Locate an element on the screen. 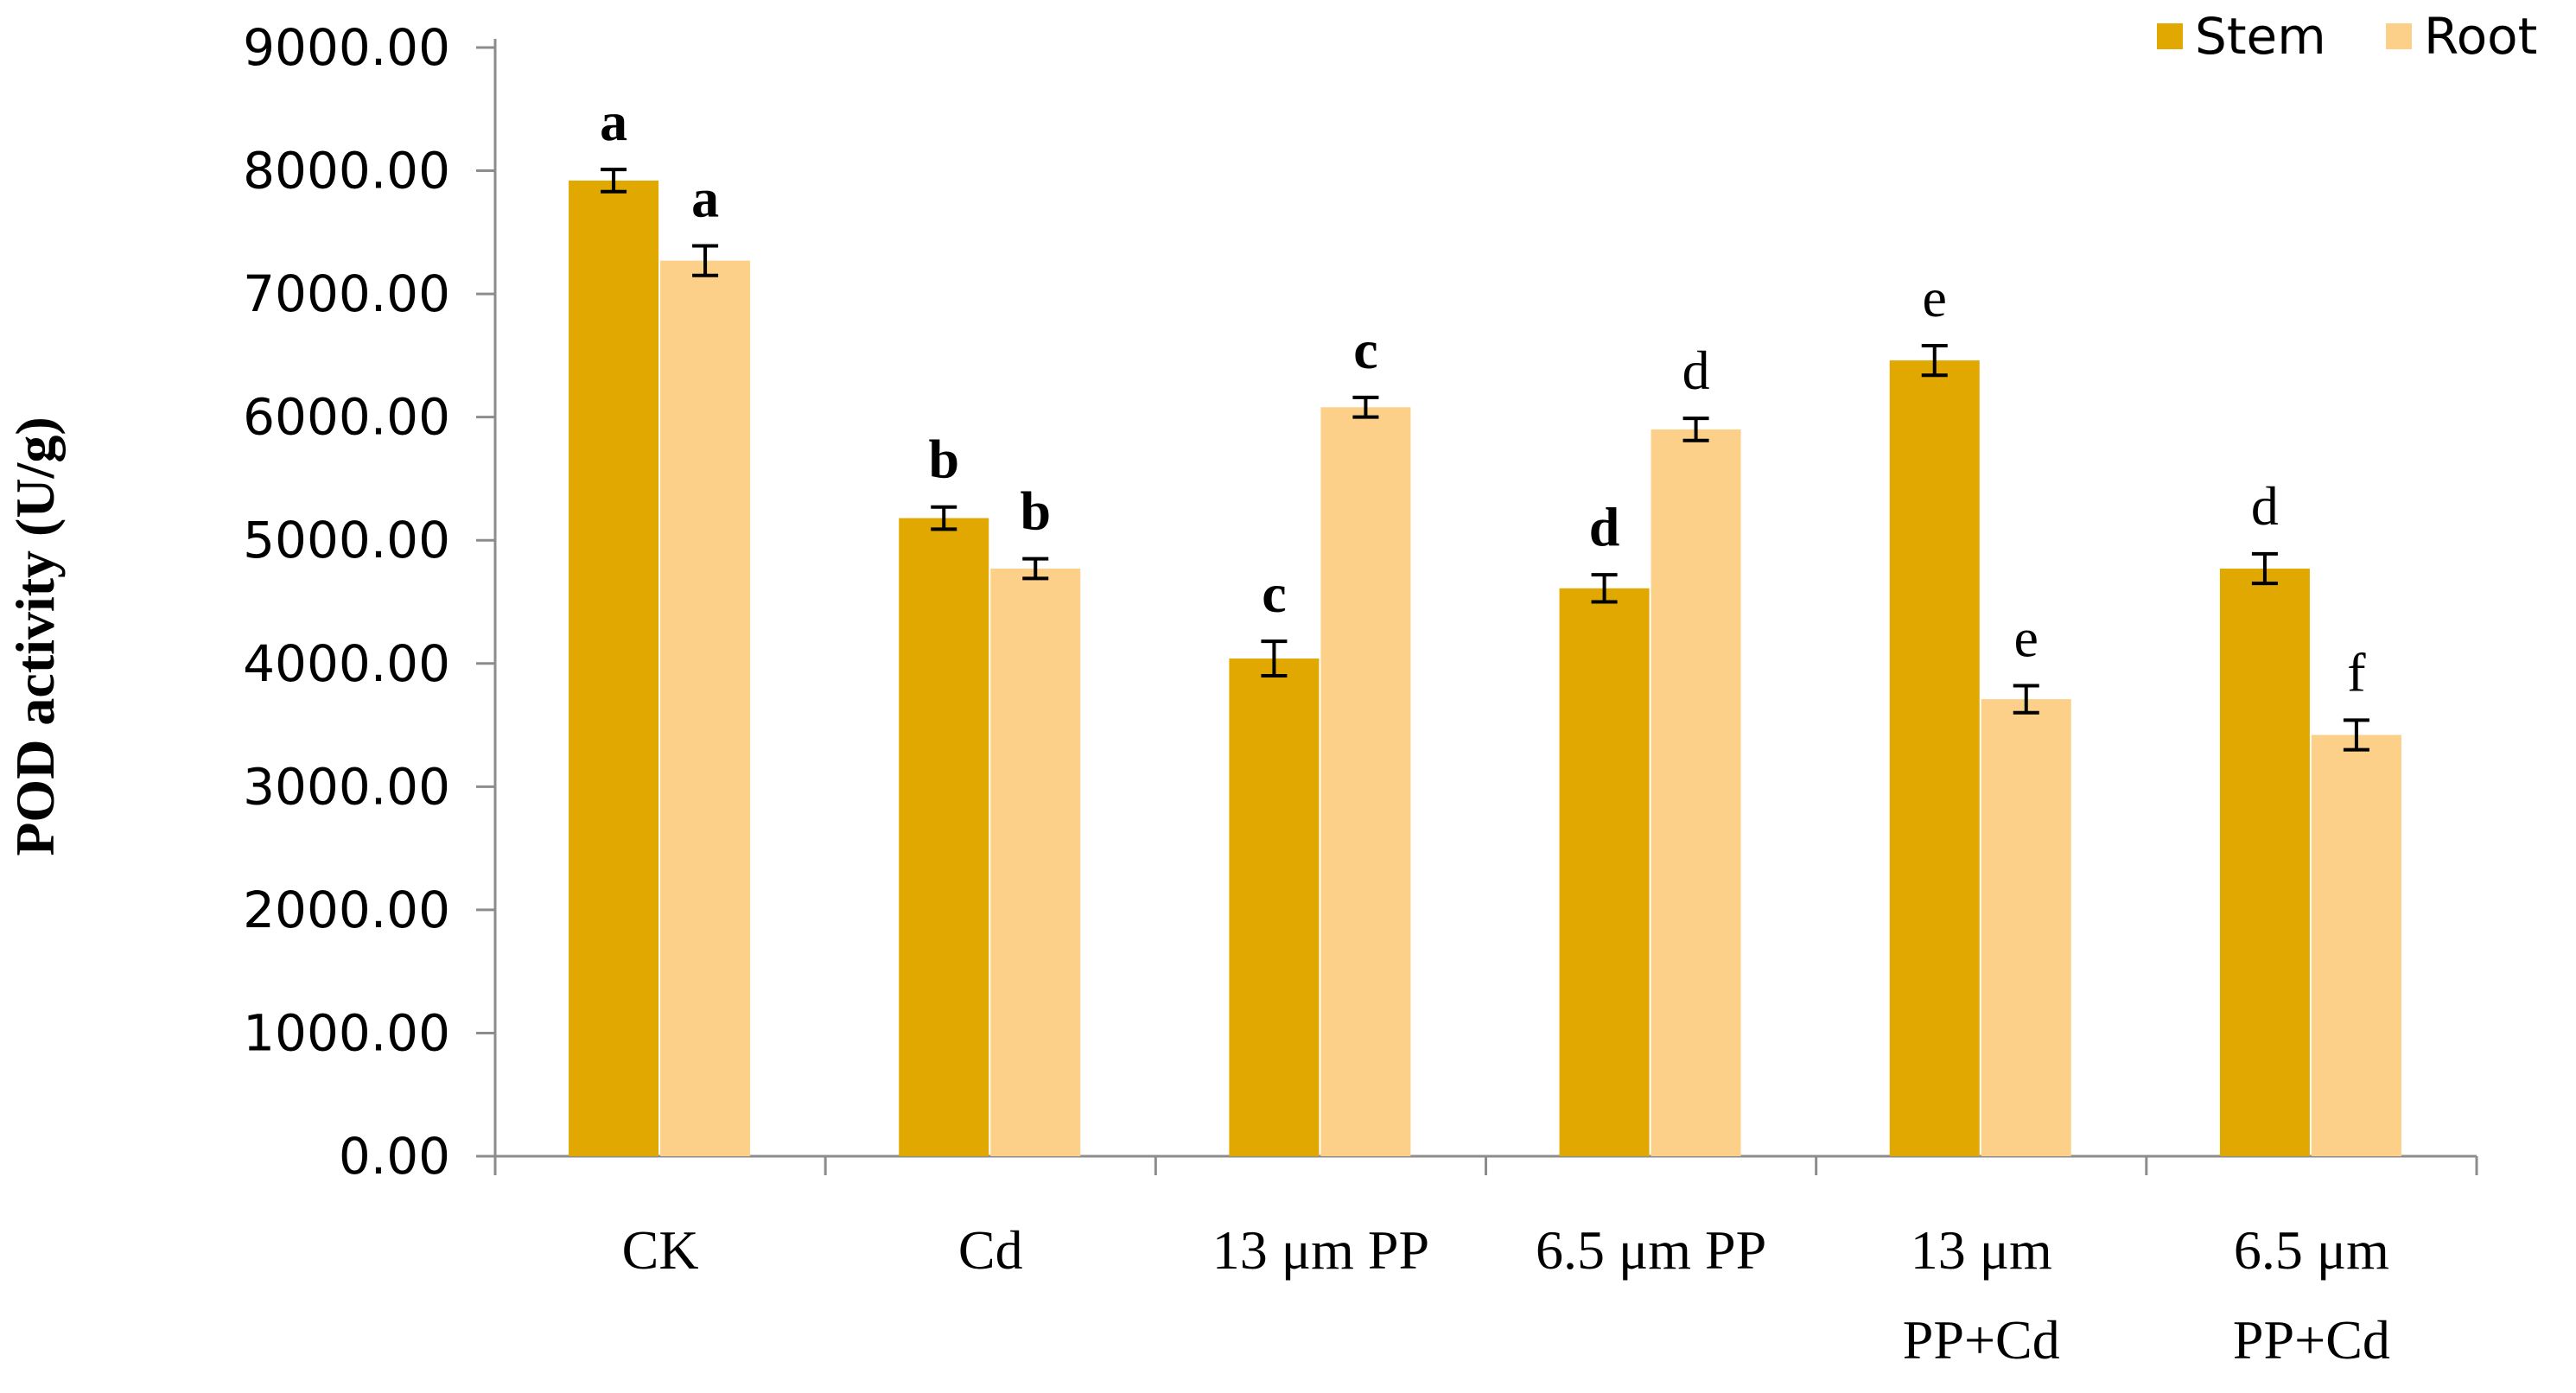 The image size is (2576, 1393). legend-label: Stem is located at coordinates (2261, 36).